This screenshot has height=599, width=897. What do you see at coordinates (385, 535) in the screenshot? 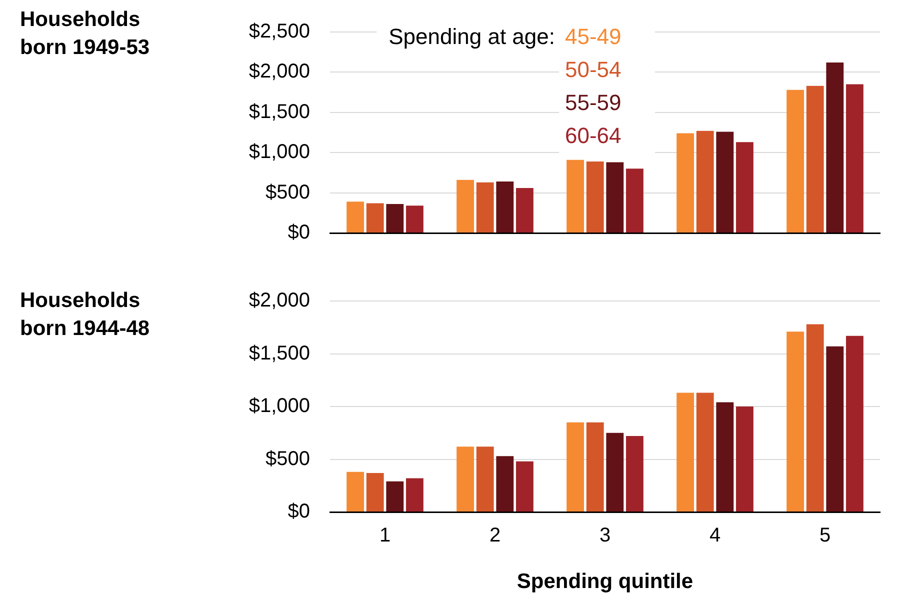
I see `x-tick-label: 1` at bounding box center [385, 535].